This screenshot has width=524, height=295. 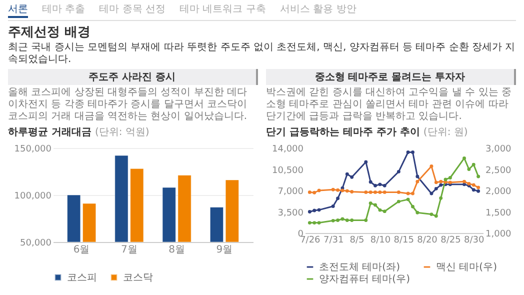 I want to click on y2-tick-label: 3,000, so click(x=499, y=149).